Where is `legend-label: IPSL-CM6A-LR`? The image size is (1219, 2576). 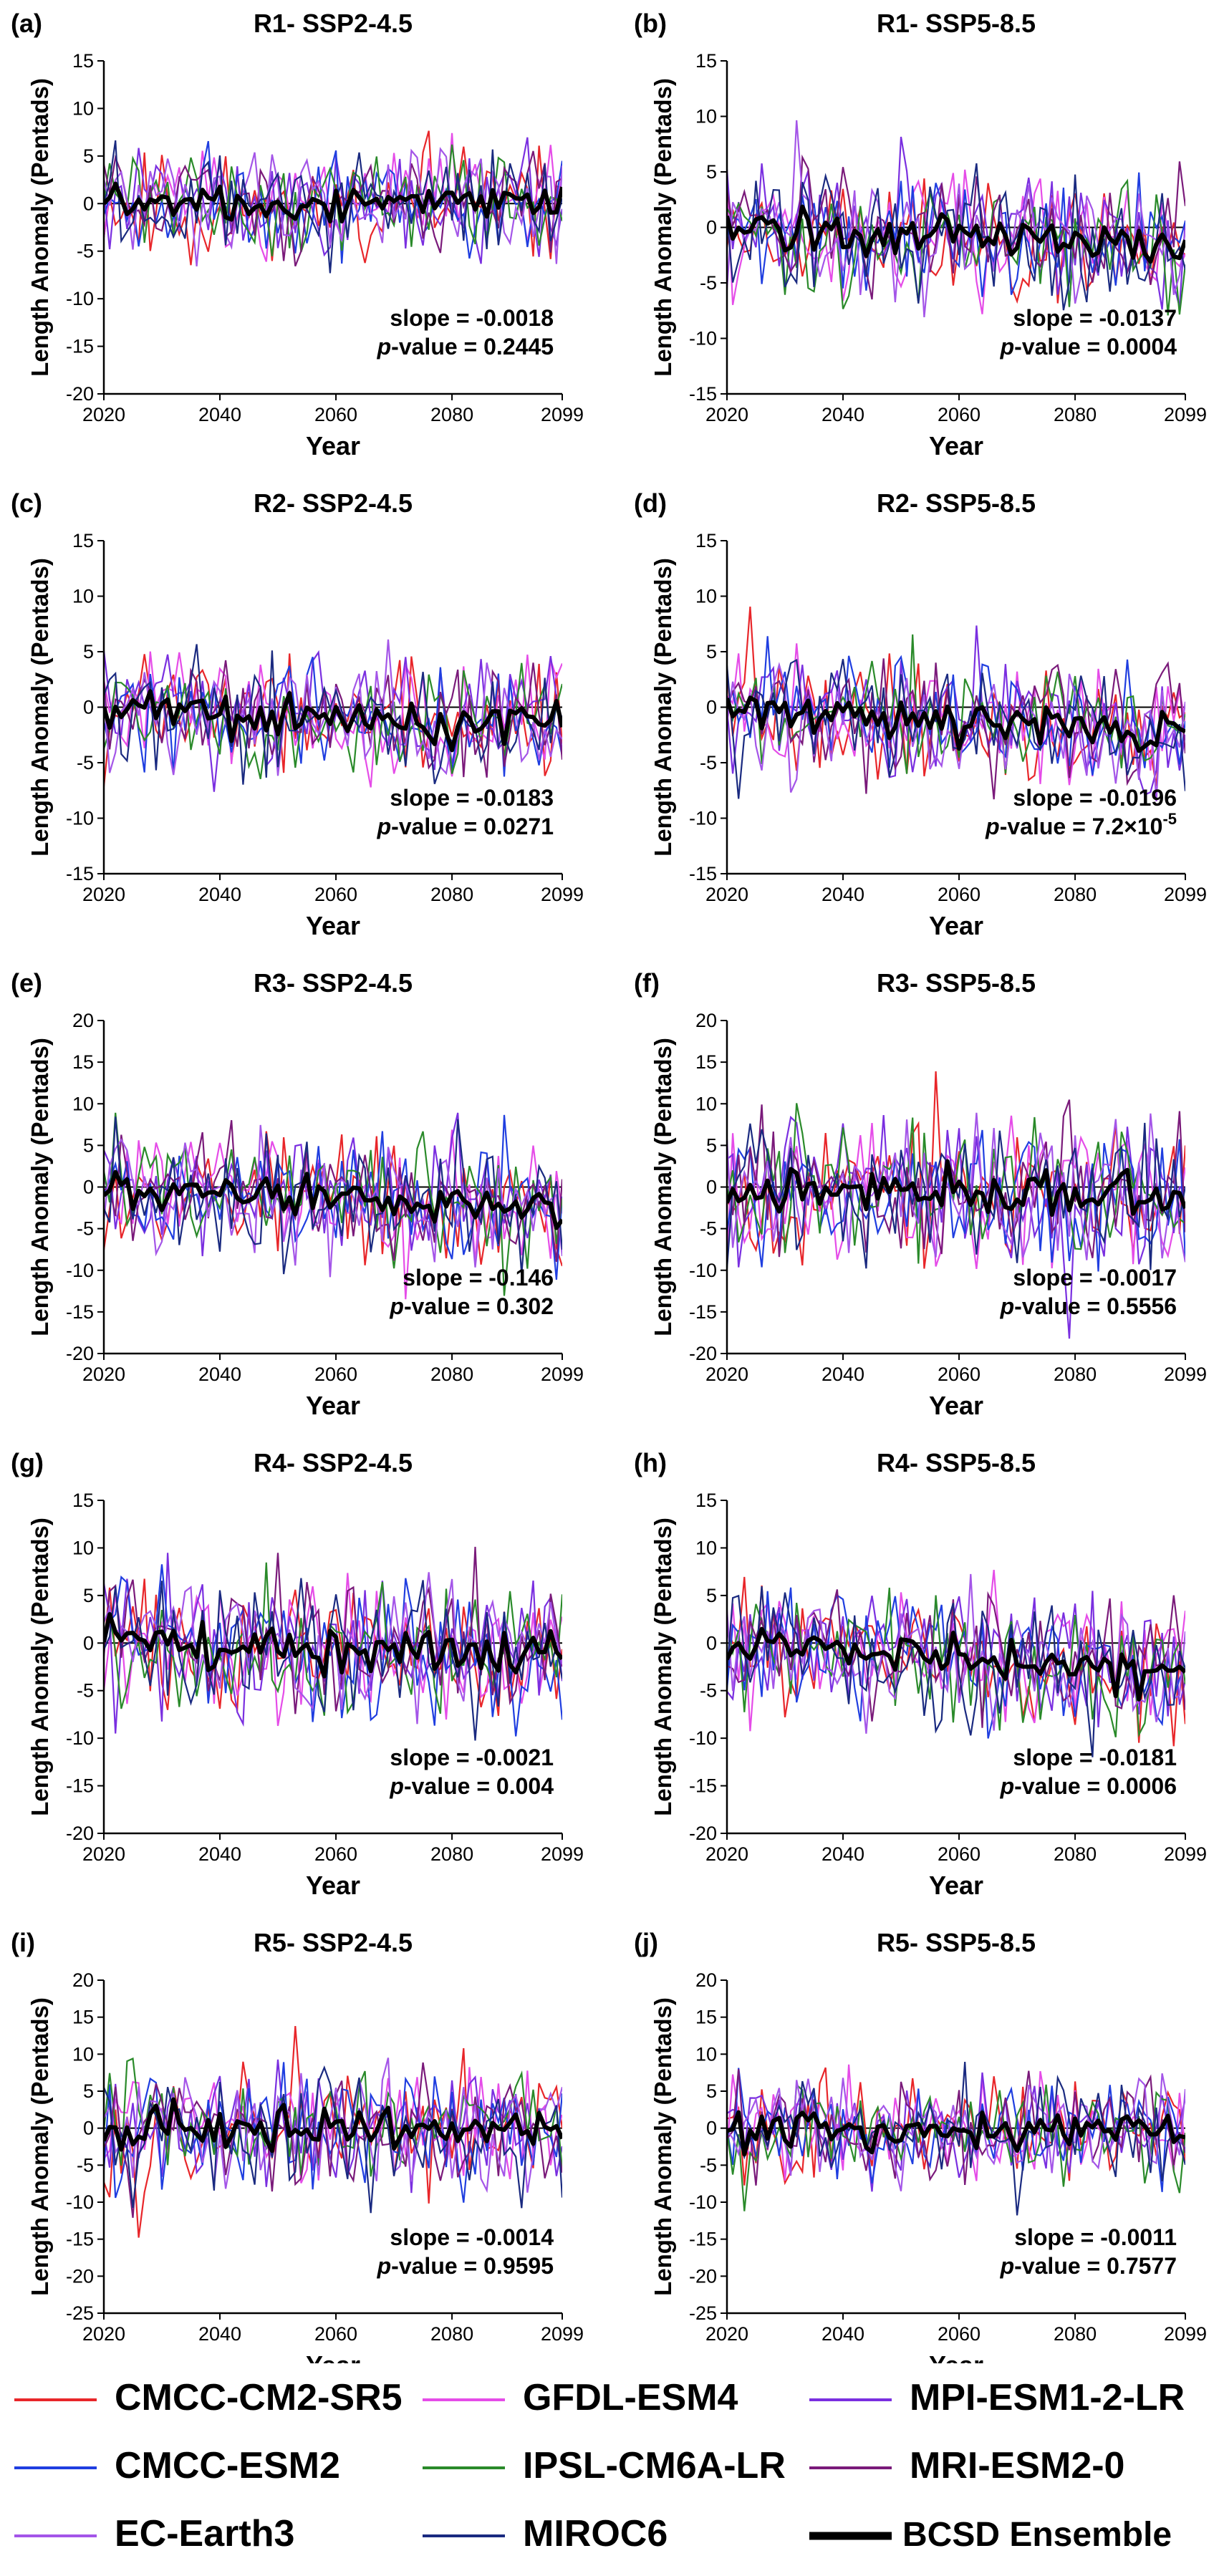 legend-label: IPSL-CM6A-LR is located at coordinates (654, 2465).